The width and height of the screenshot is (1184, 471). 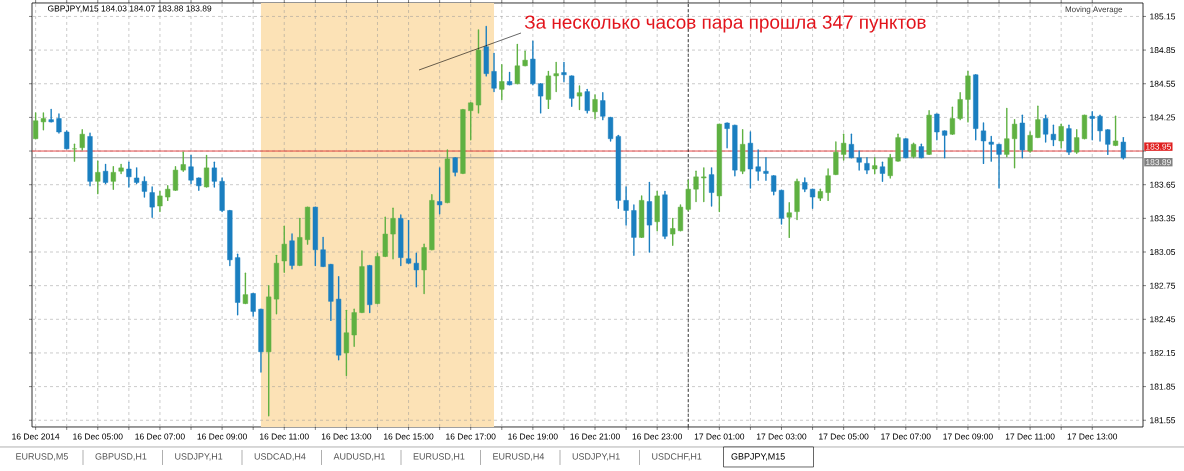 I want to click on y-tick-label: 184.85, so click(x=1163, y=50).